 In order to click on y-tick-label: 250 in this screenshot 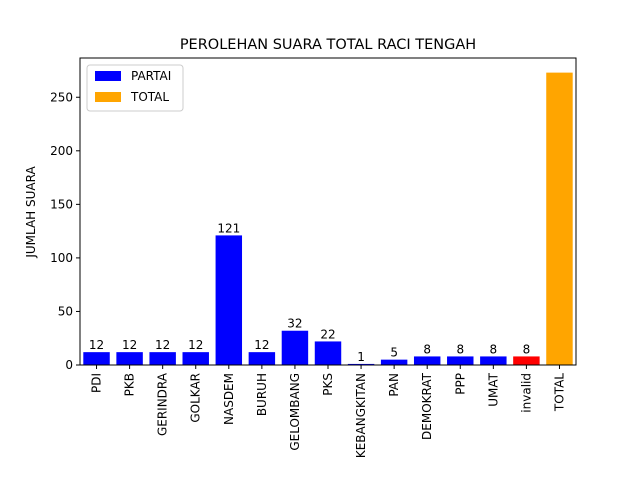, I will do `click(61, 97)`.